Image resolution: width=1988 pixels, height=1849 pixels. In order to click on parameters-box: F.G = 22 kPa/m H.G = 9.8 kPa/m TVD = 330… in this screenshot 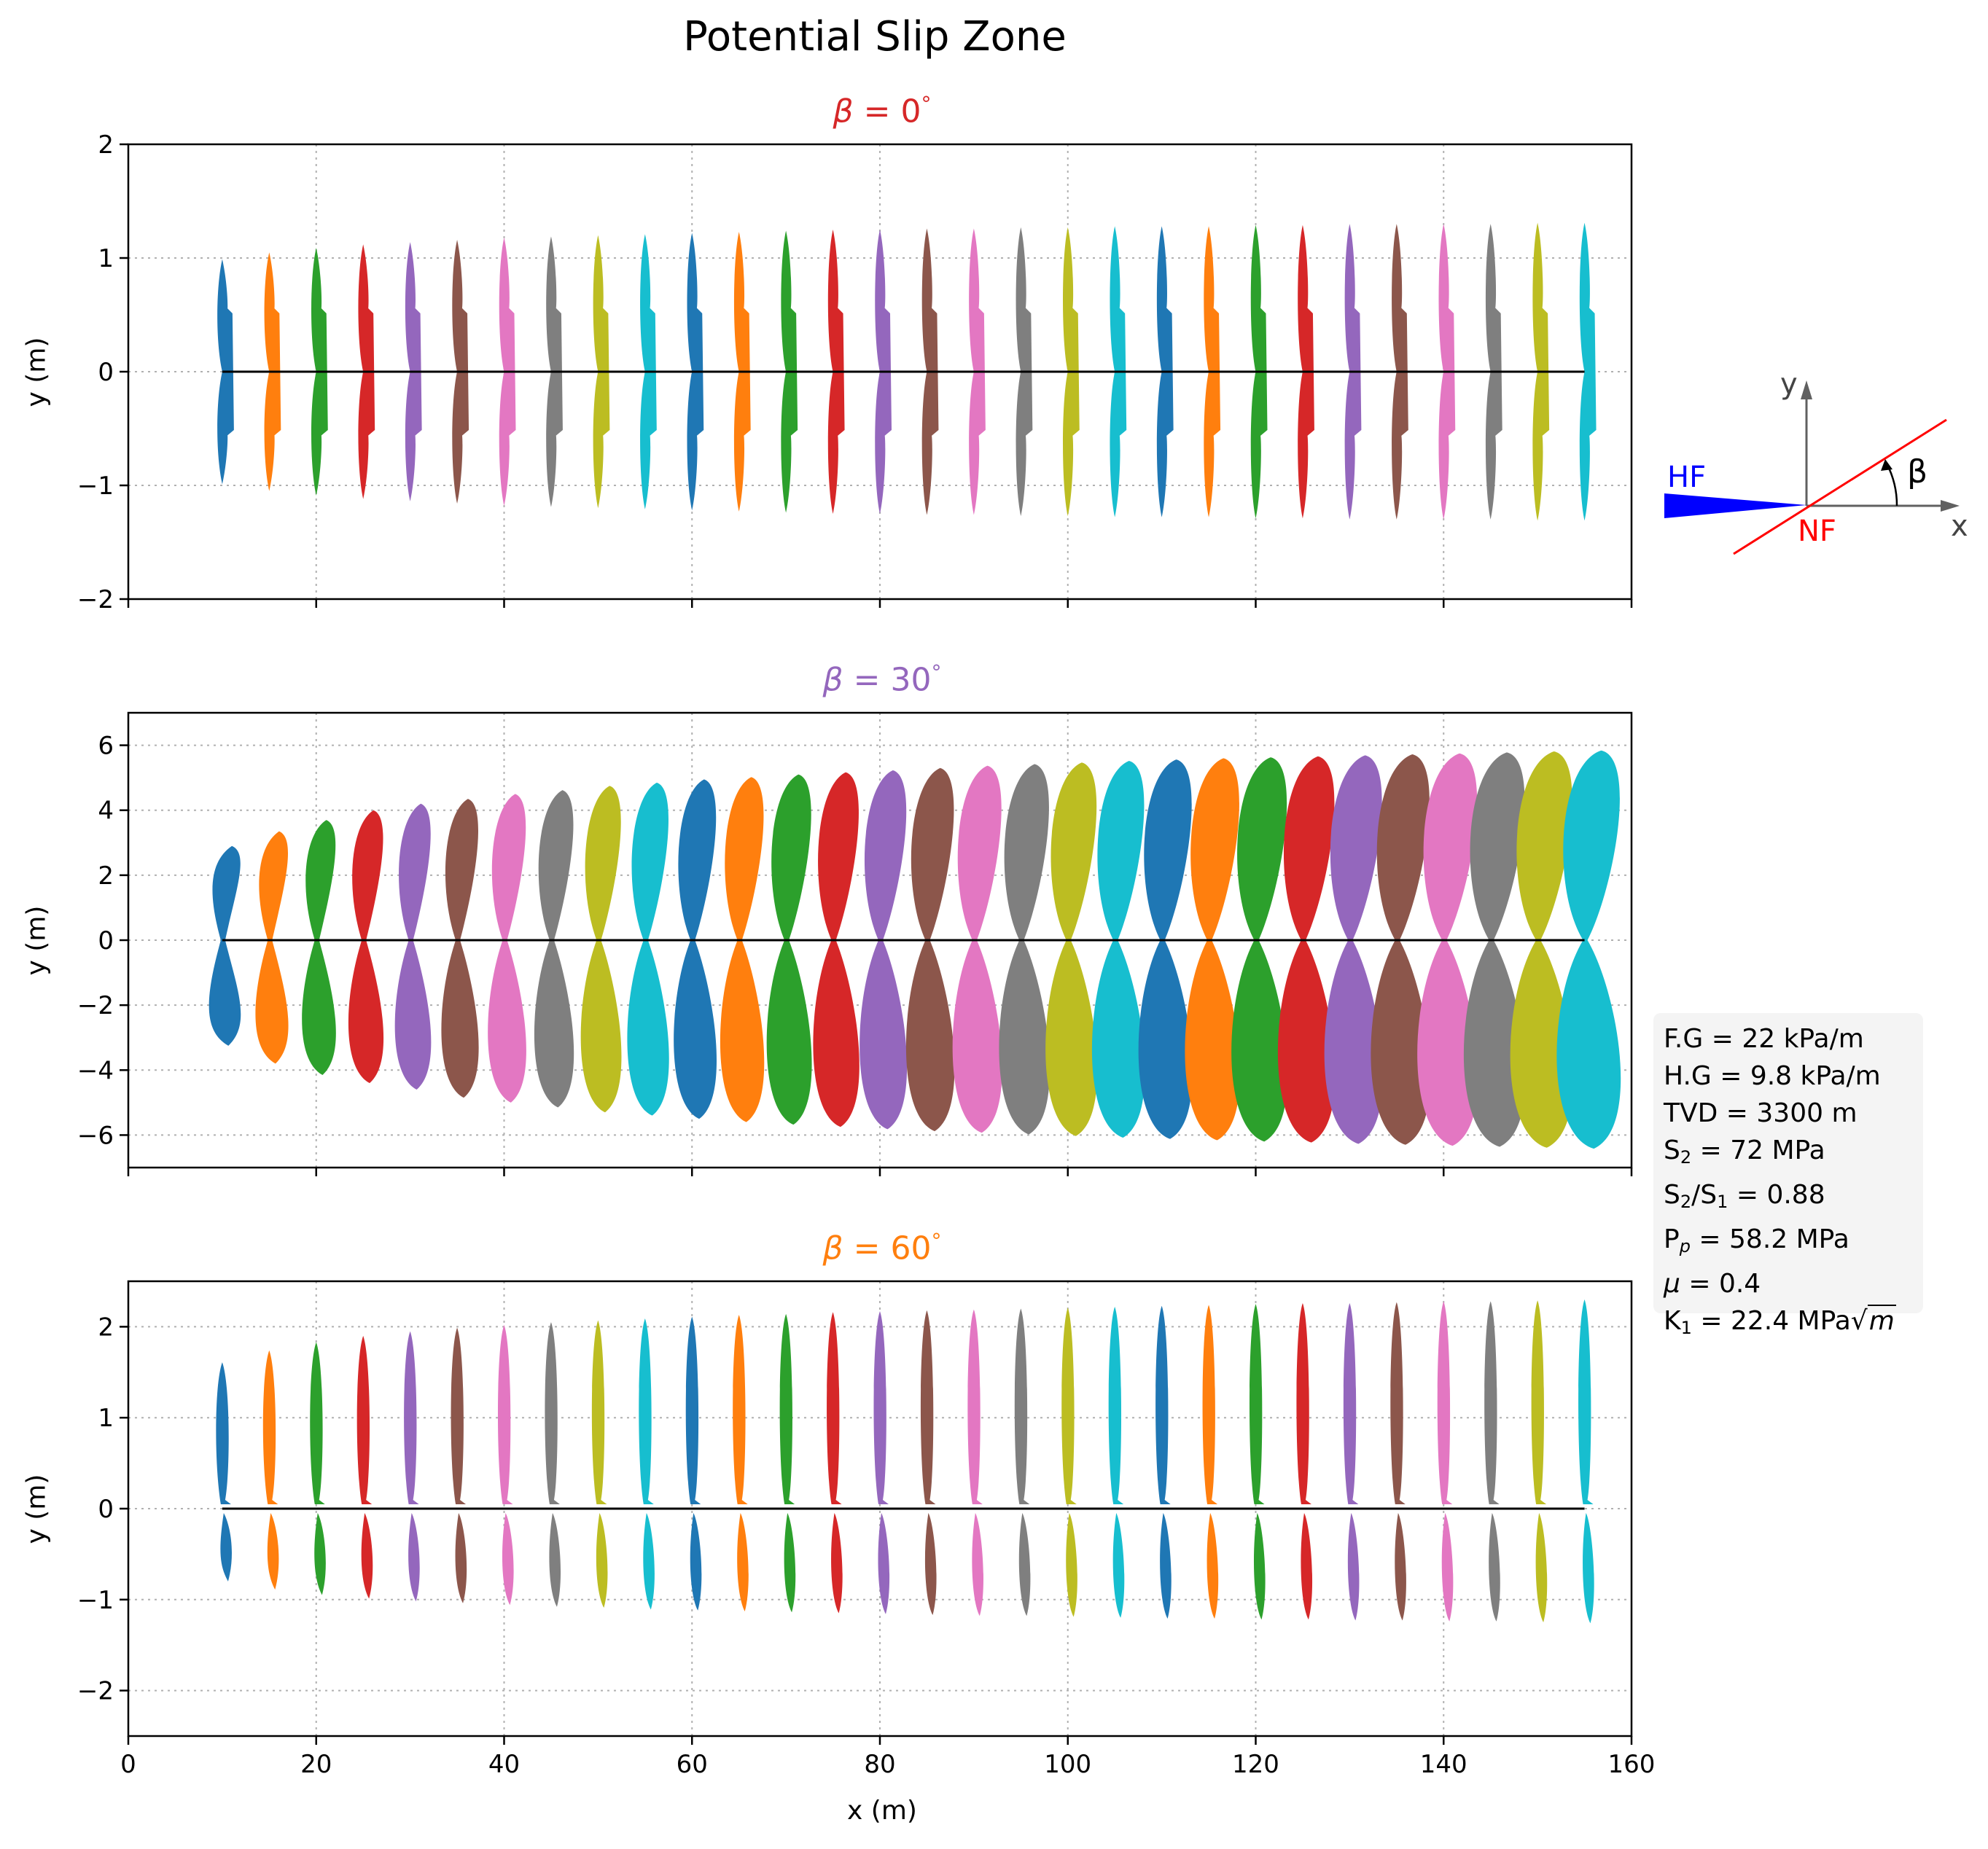, I will do `click(1788, 1175)`.